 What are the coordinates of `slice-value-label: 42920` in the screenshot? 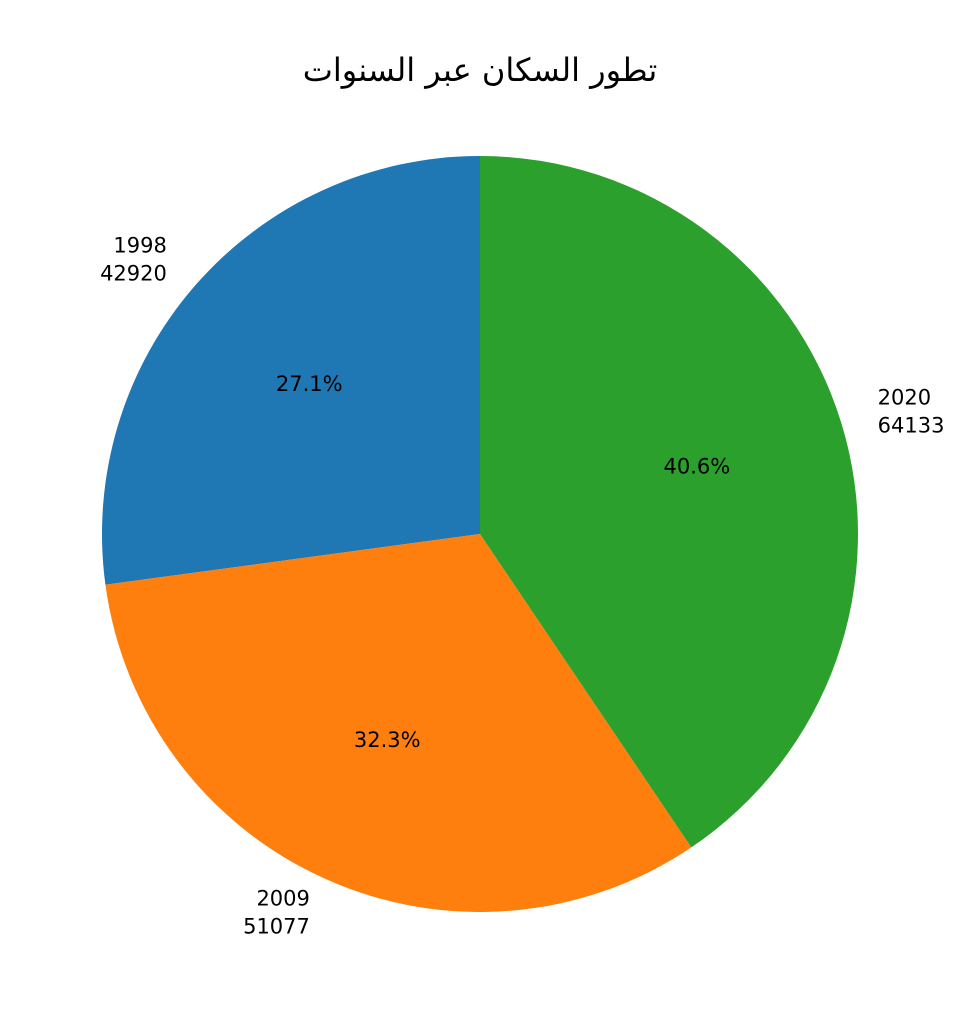 It's located at (133, 273).